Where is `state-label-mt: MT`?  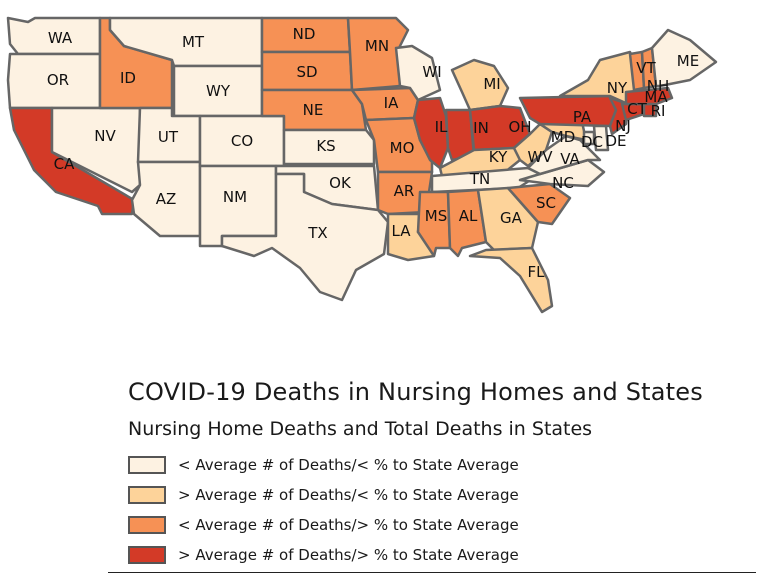
state-label-mt: MT is located at coordinates (193, 42).